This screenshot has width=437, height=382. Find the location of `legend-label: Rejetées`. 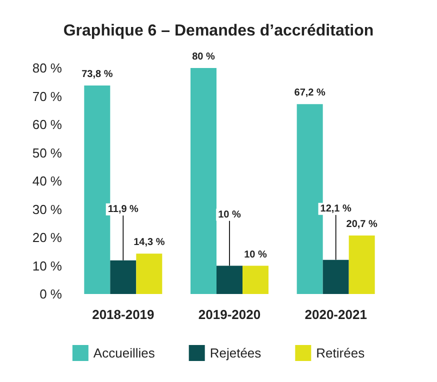

legend-label: Rejetées is located at coordinates (236, 353).